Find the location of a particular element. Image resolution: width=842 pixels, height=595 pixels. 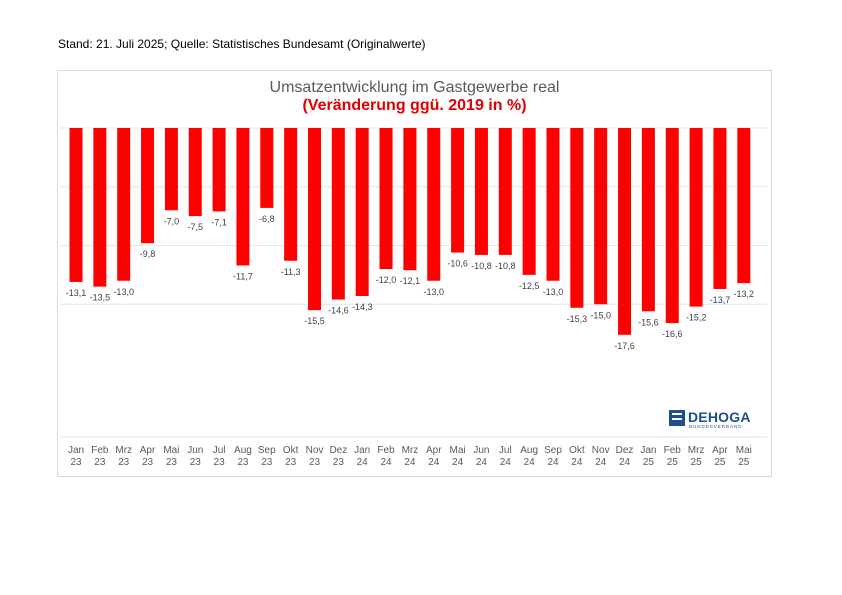

x-tick-label: Okt 23 is located at coordinates (291, 456).